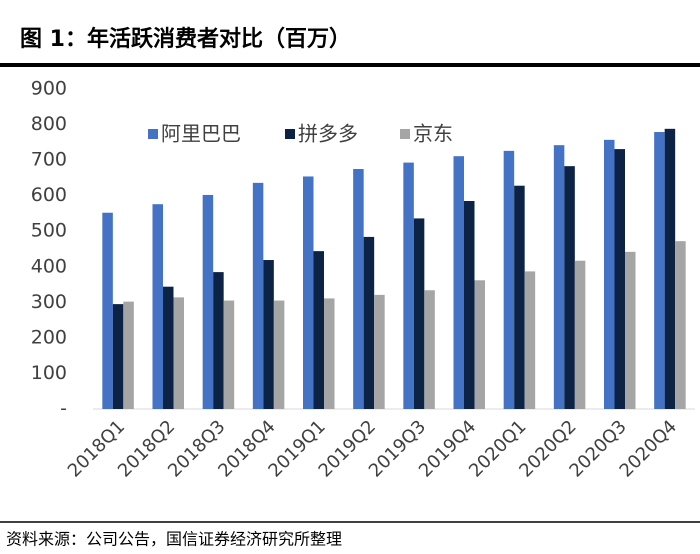 This screenshot has height=554, width=700. Describe the element at coordinates (49, 195) in the screenshot. I see `y-tick-label: 600` at that location.